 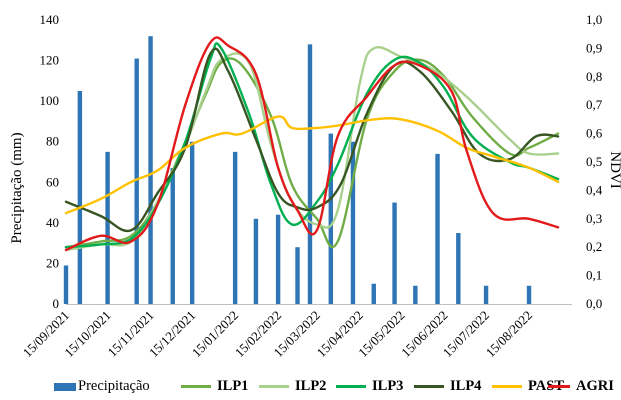 I want to click on legend-swatch-agri, so click(x=559, y=386).